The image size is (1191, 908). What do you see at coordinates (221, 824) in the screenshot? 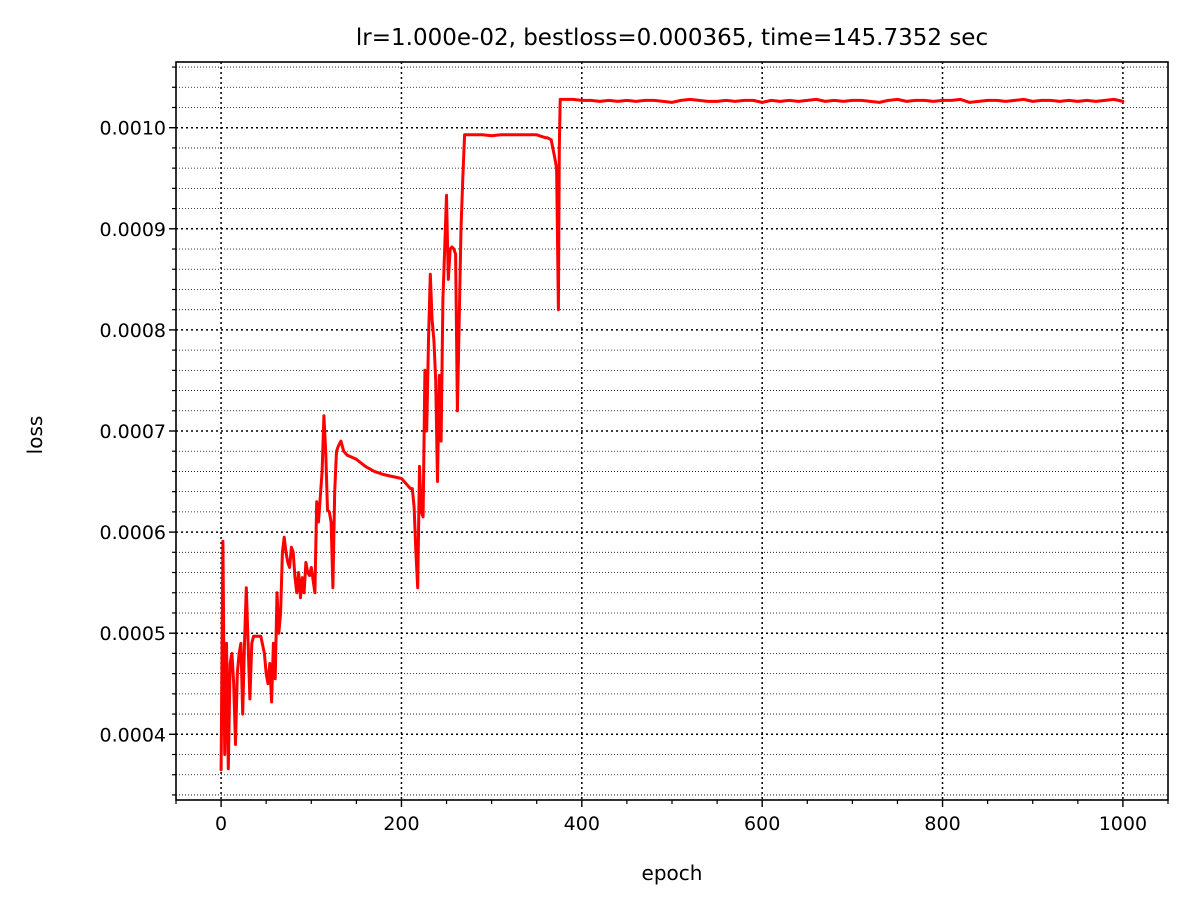
I see `x-tick-label: 0` at bounding box center [221, 824].